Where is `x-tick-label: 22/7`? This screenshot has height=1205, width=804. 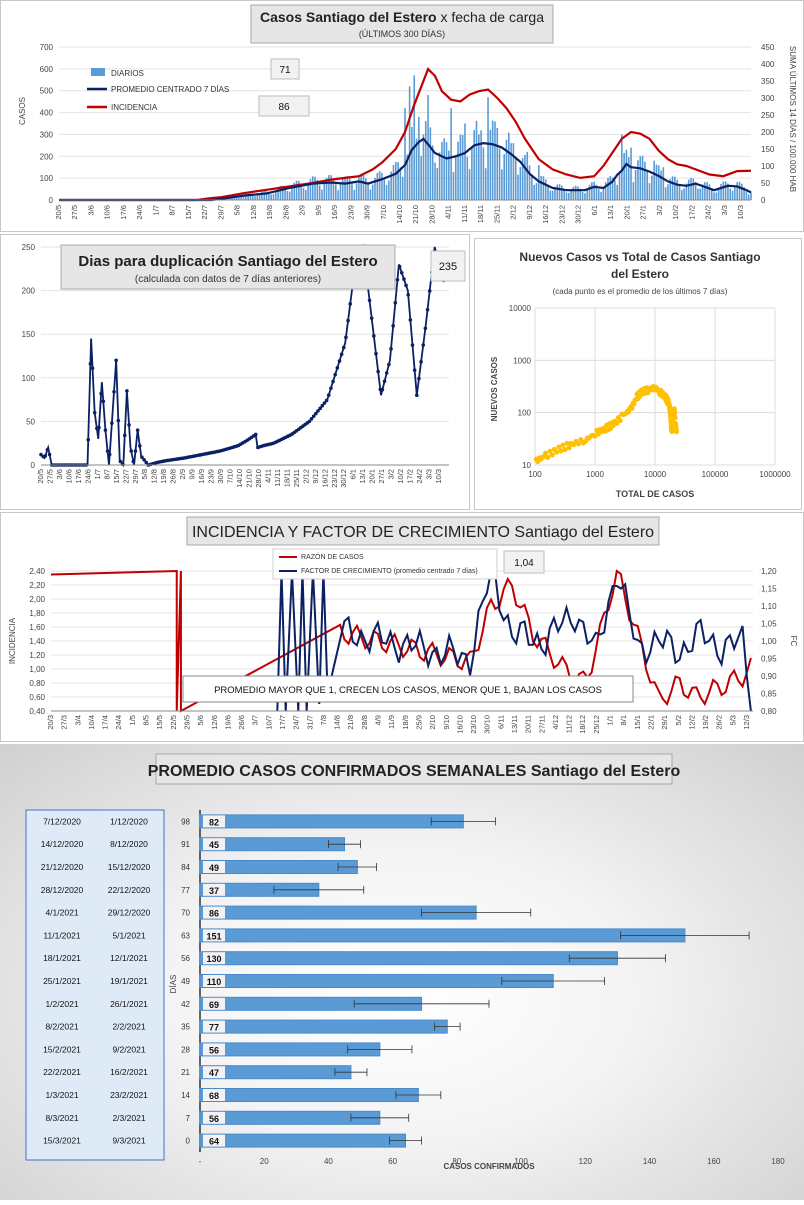
x-tick-label: 22/7 is located at coordinates (125, 476).